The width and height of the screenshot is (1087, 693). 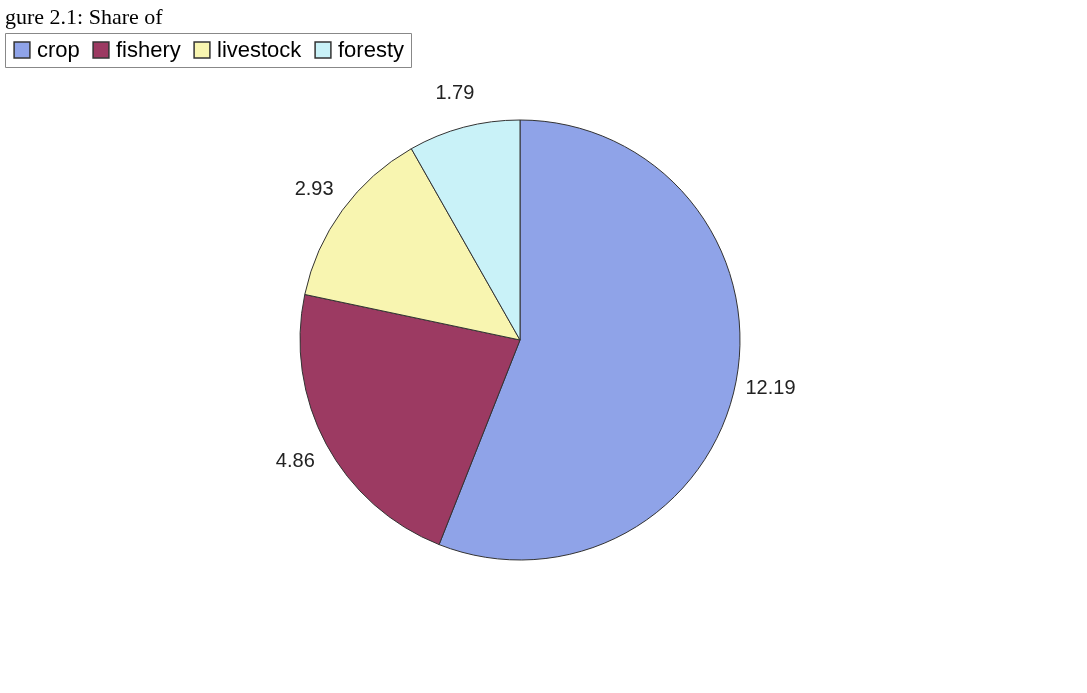 I want to click on data-label: 4.86, so click(x=295, y=459).